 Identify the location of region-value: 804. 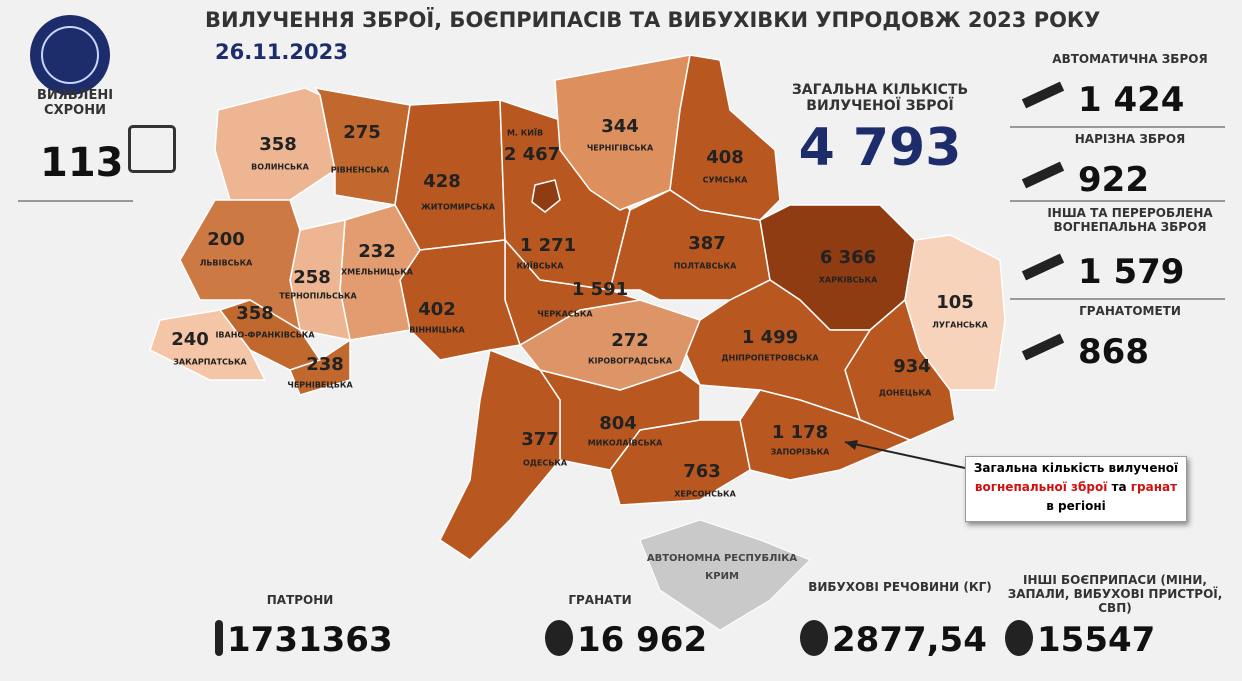
(618, 423).